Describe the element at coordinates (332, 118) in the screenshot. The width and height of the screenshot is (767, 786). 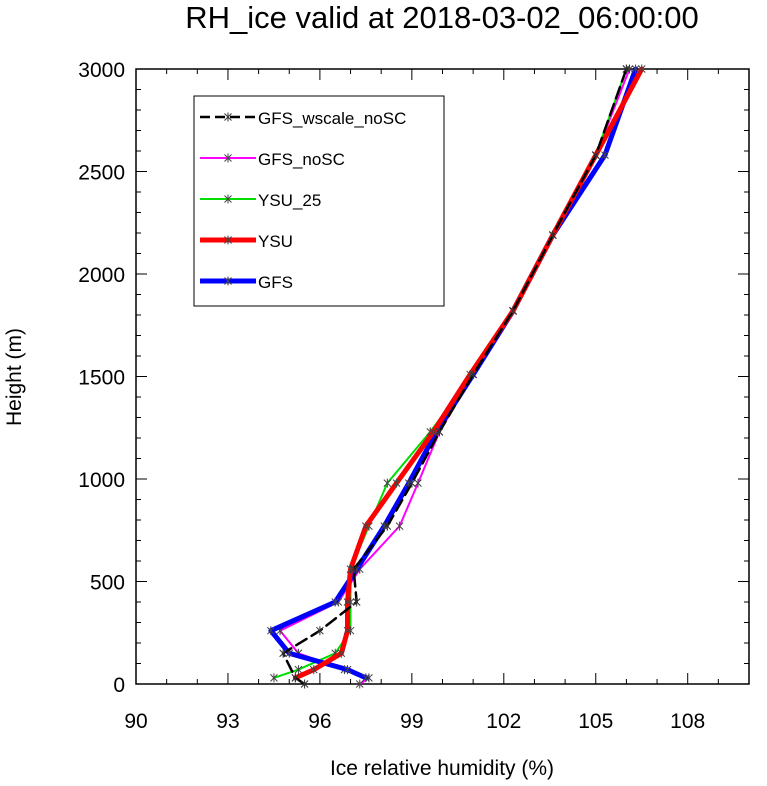
I see `legend-label: GFS_wscale_noSC` at that location.